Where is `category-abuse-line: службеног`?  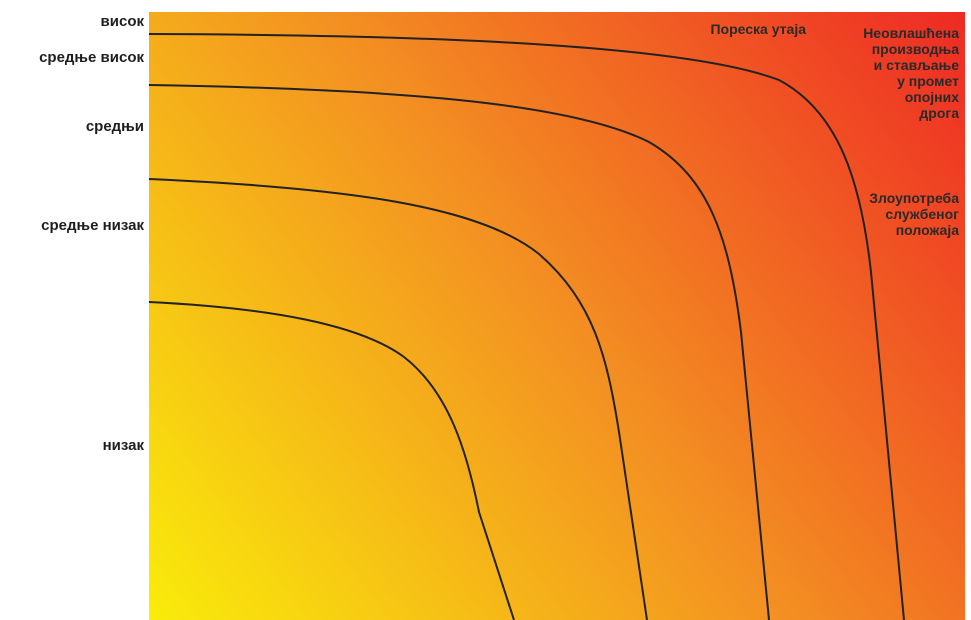
category-abuse-line: службеног is located at coordinates (922, 214).